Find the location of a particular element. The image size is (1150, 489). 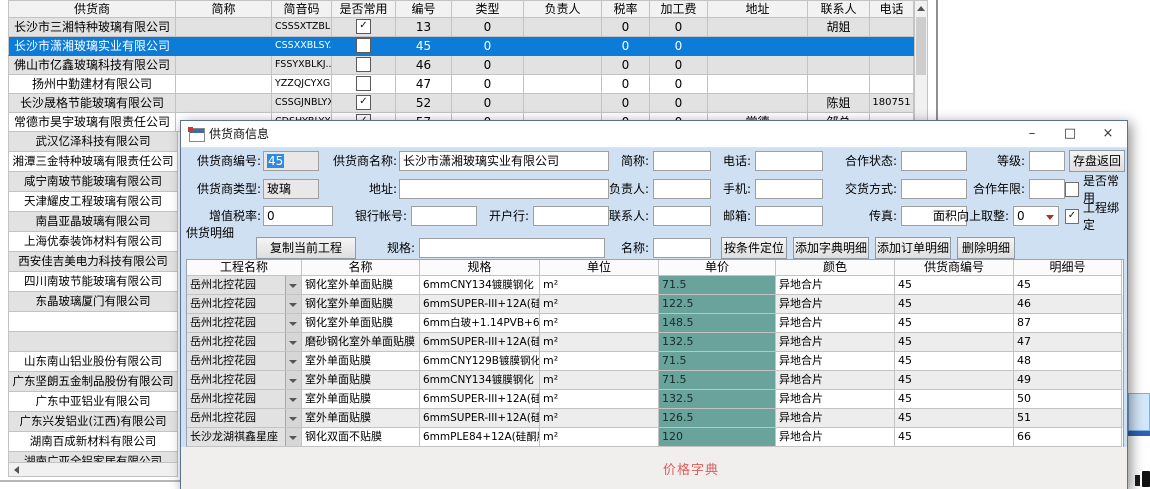

supplier-row: 扬州中勤建材有限公司 YZZQJCYXGS 47 0 0 0 is located at coordinates (461, 84).